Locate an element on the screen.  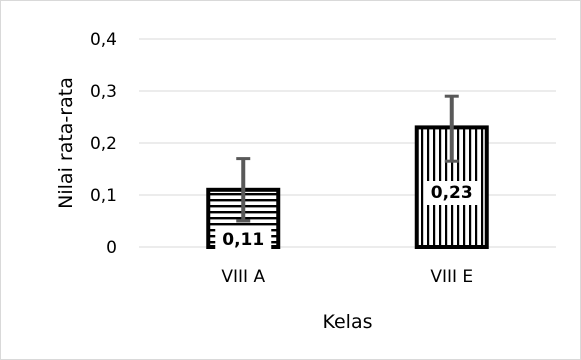
y-tick-label: 0,2 is located at coordinates (103, 144).